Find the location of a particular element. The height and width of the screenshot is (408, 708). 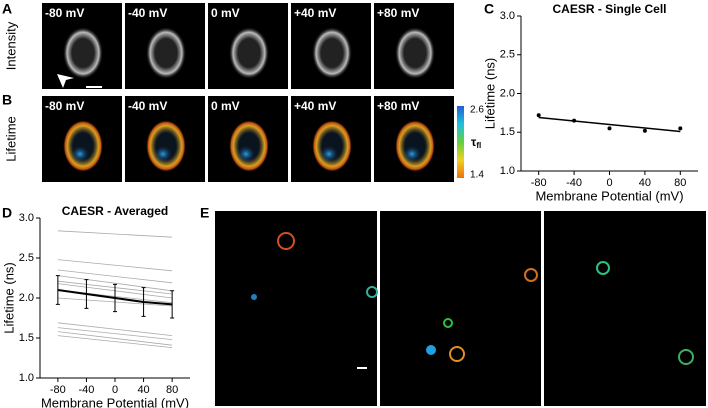

subscript: fl is located at coordinates (478, 145).